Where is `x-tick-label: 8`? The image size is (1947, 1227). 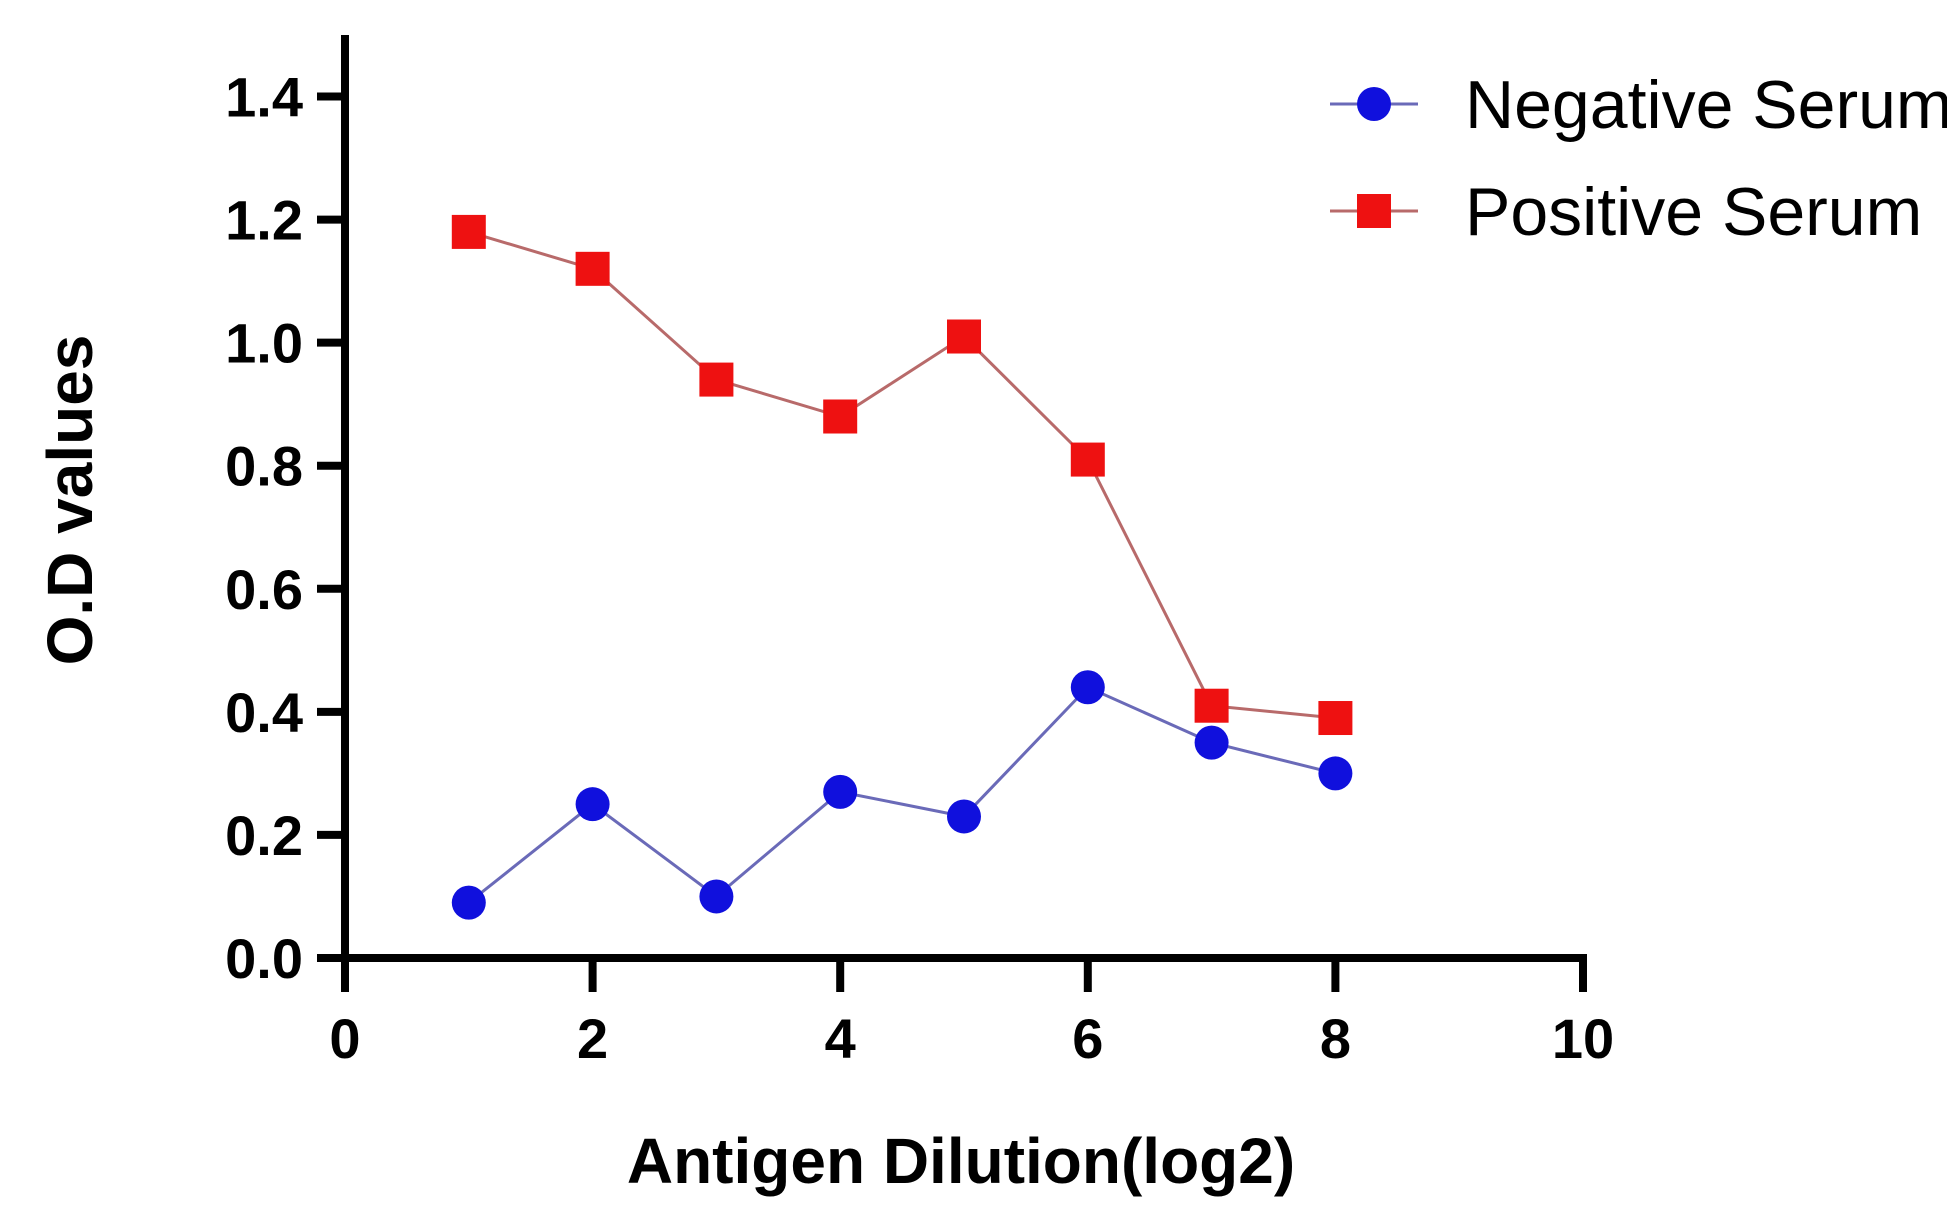 x-tick-label: 8 is located at coordinates (1335, 1038).